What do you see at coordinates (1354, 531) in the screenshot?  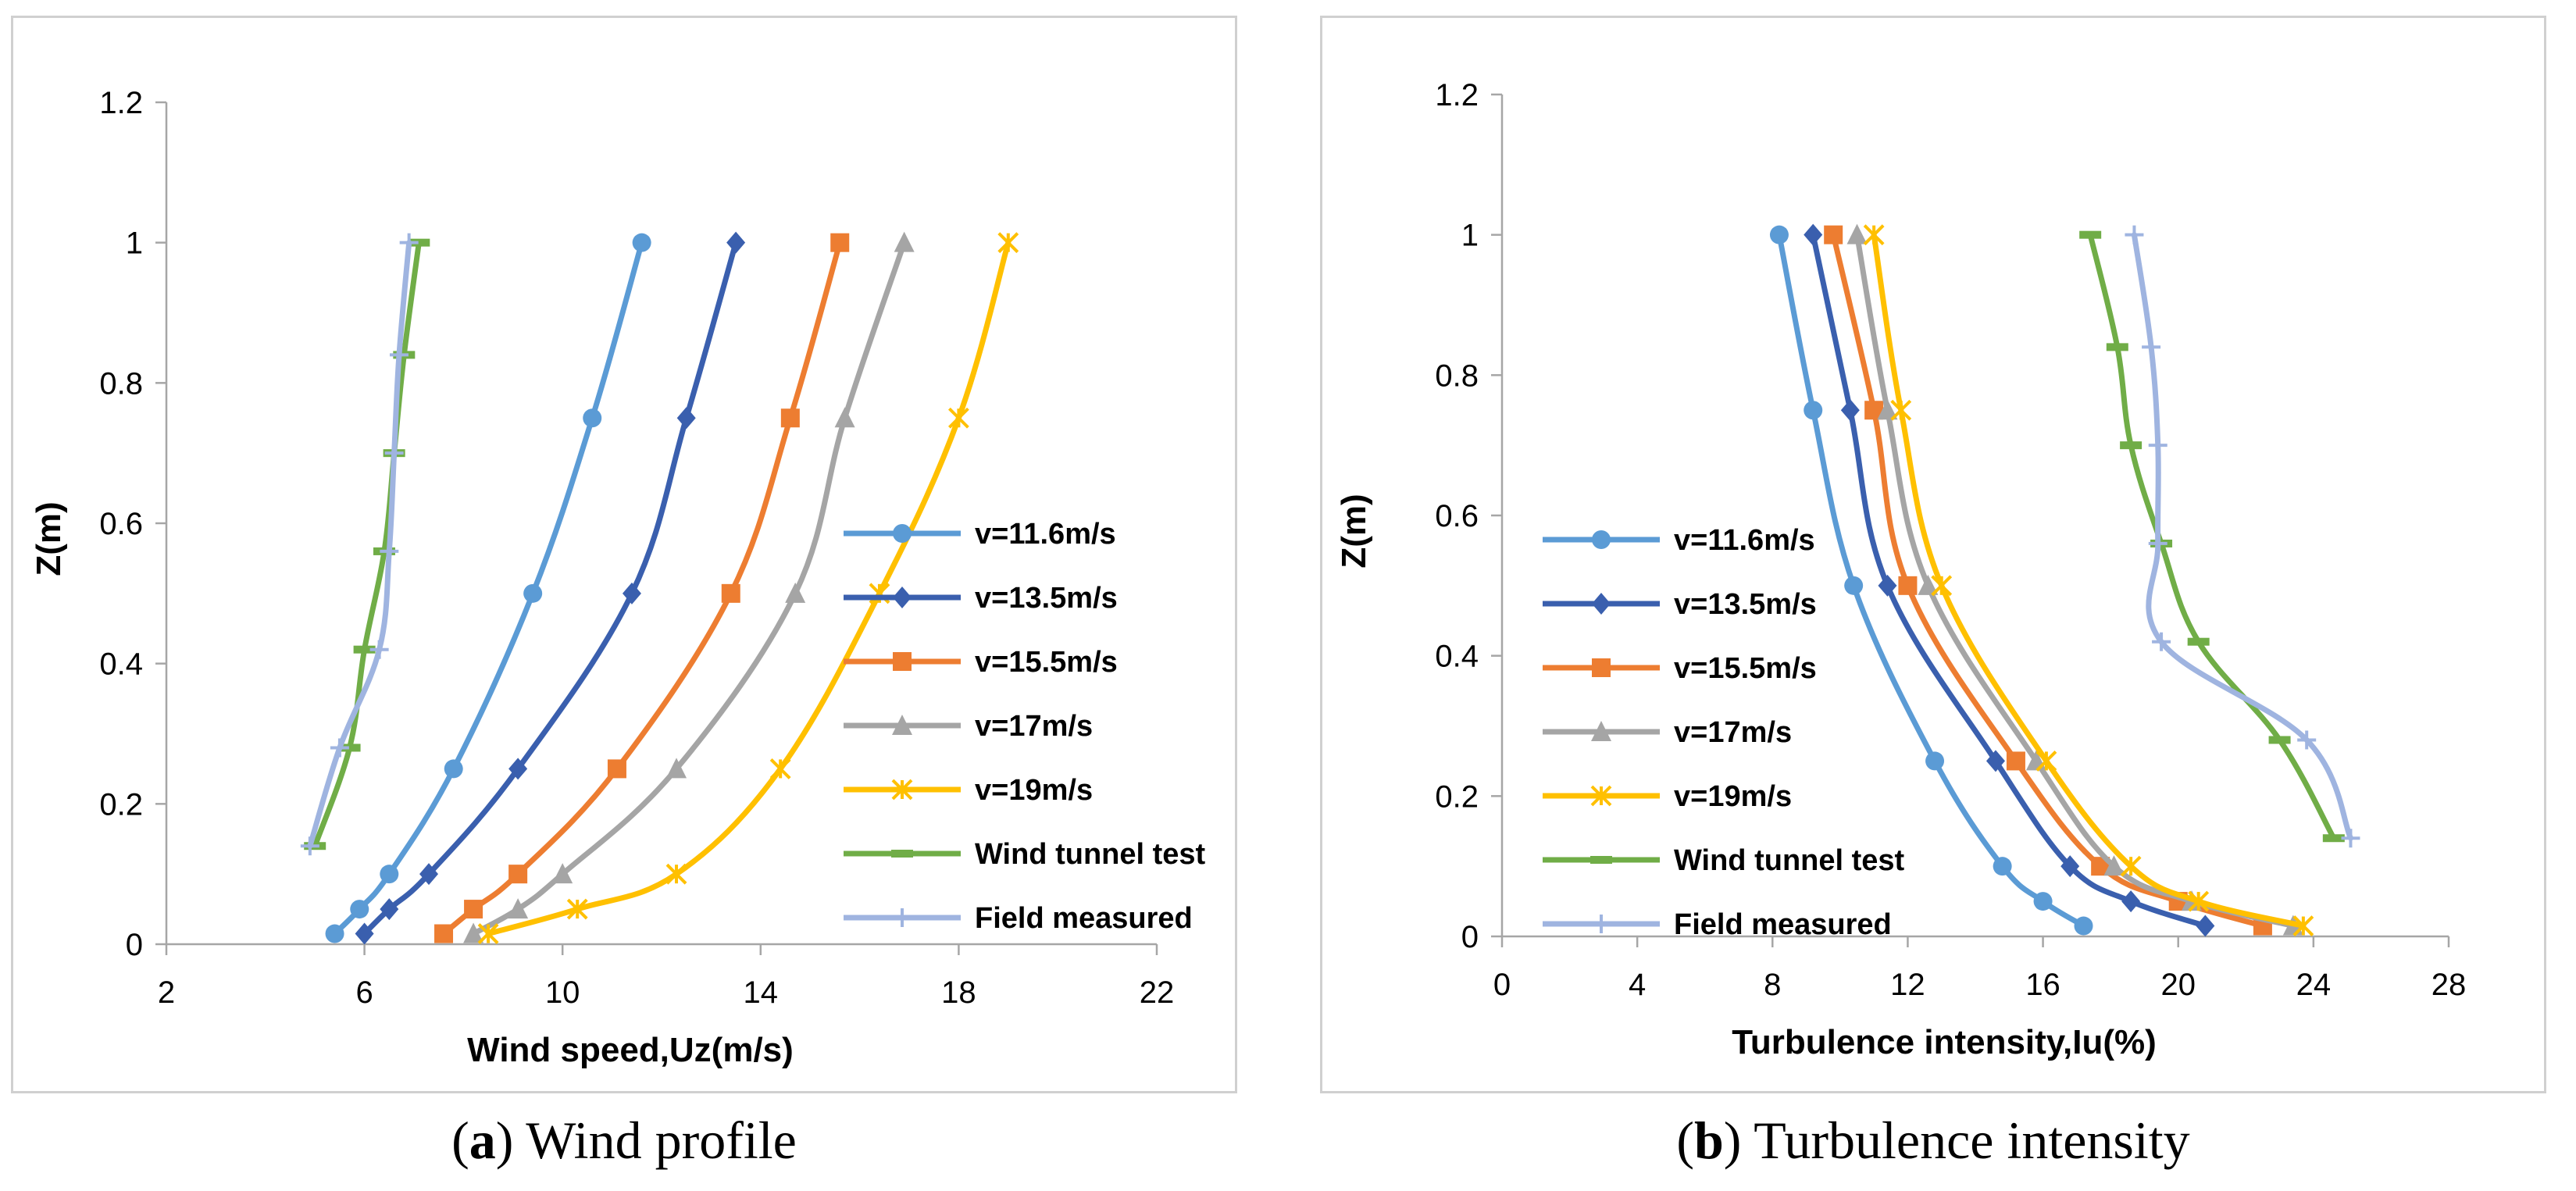 I see `y-axis-title: Z(m)` at bounding box center [1354, 531].